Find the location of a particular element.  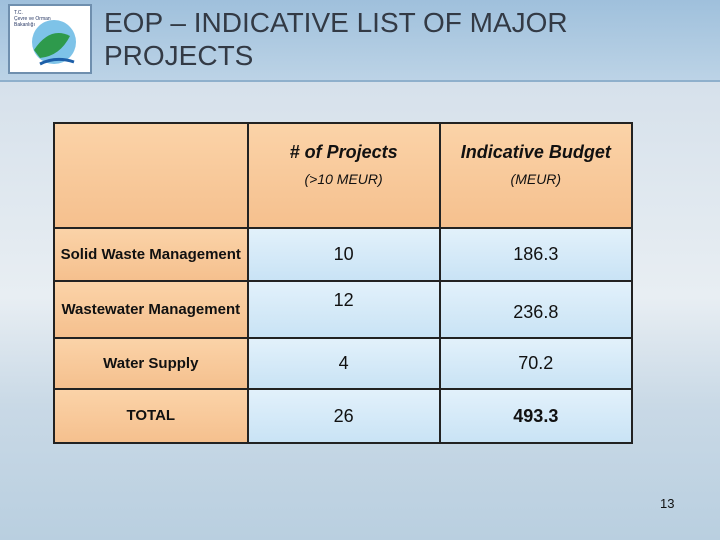

row-label: Wastewater Management is located at coordinates (151, 309).